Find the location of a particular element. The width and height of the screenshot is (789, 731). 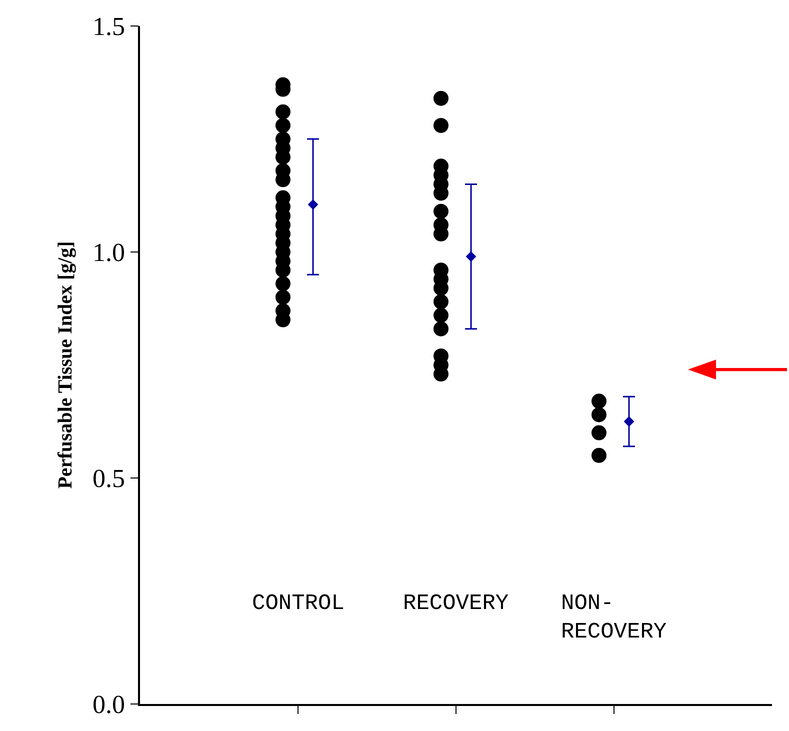

y-tick-label: 0.5 is located at coordinates (109, 479).